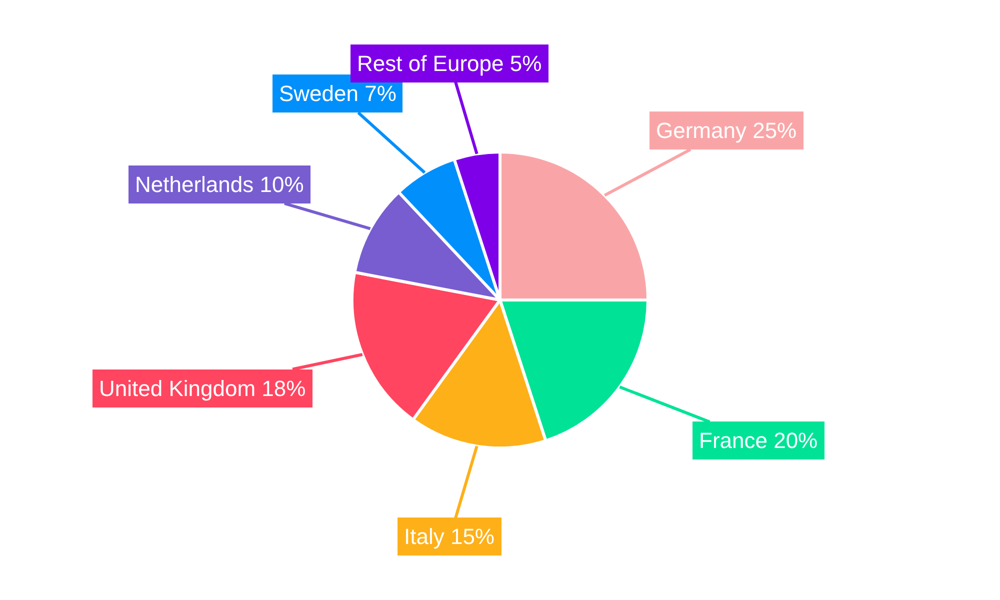 The image size is (1000, 600). I want to click on slice-label: Germany 25%, so click(726, 130).